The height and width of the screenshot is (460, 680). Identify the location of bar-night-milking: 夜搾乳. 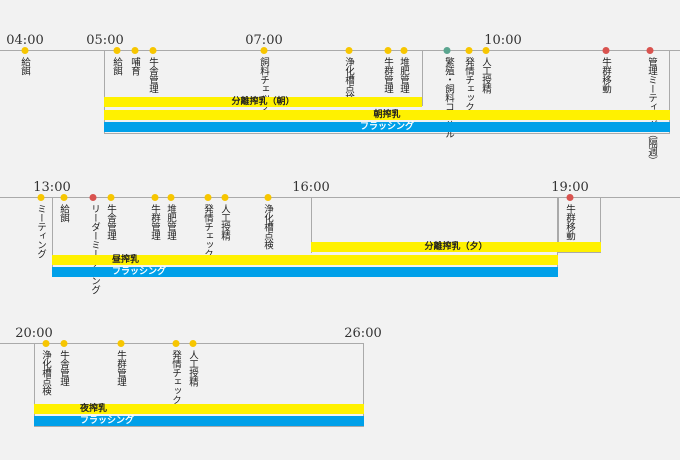
(199, 409).